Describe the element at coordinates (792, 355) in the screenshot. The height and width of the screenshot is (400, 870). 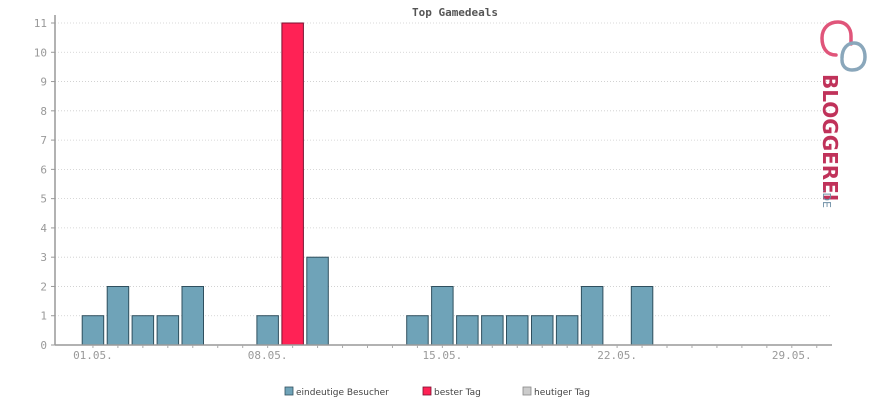
I see `x-tick-label-29.05.: 29.05.` at that location.